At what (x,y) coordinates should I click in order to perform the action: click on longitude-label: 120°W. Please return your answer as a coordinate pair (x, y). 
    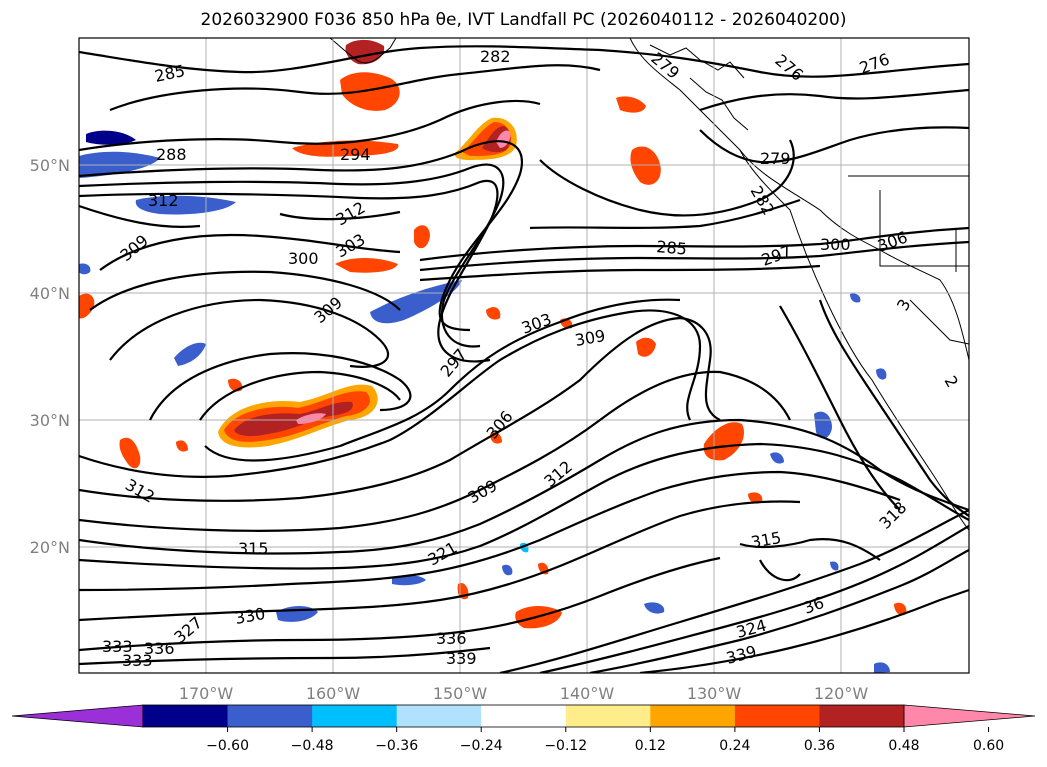
    Looking at the image, I should click on (841, 693).